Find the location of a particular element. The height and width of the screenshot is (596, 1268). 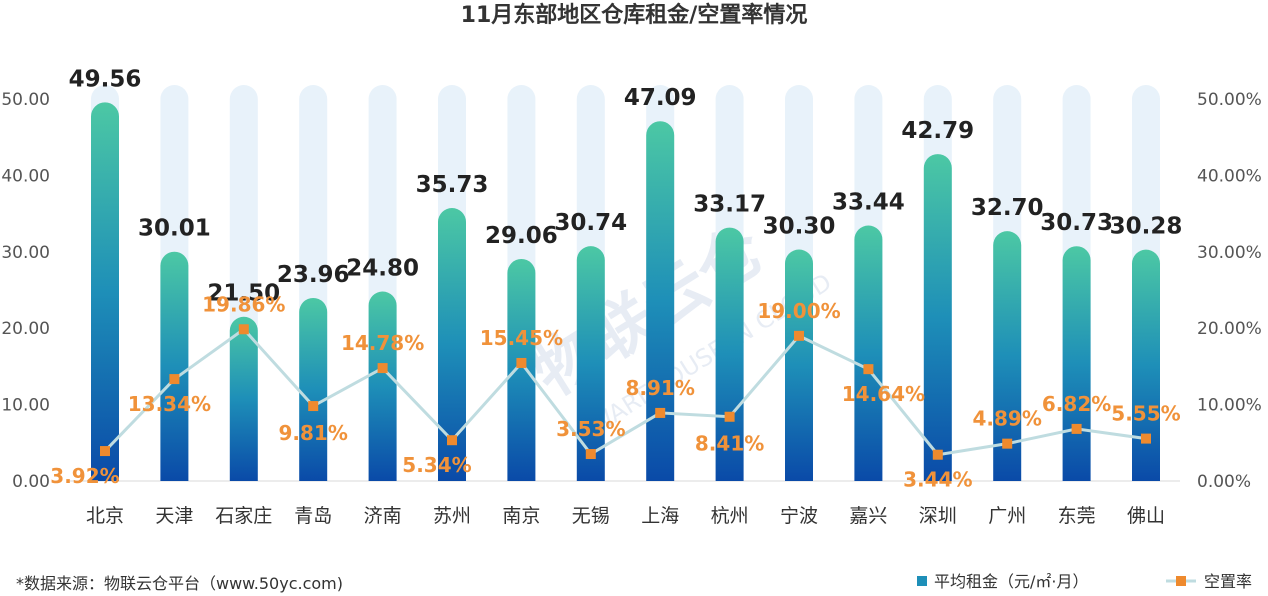

y-left-tick: 30.00 is located at coordinates (25, 253).